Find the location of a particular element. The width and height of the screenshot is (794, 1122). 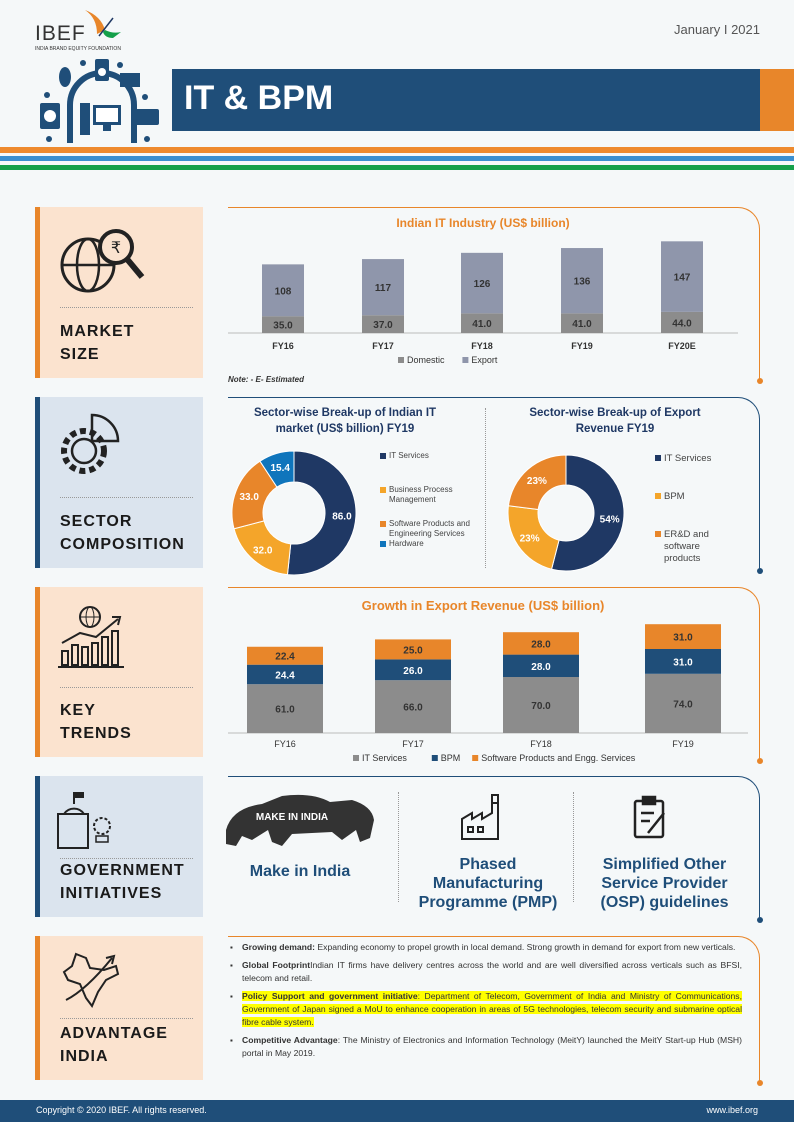

gov-make-in-india: Make in India is located at coordinates (300, 871).